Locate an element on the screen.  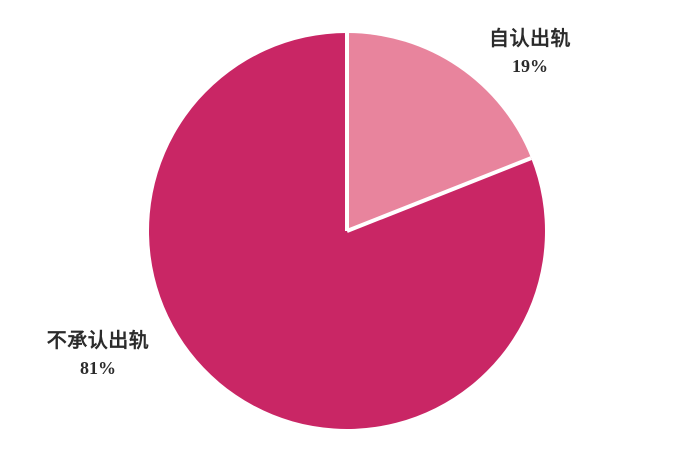
pie-separator-group is located at coordinates (438, 133).